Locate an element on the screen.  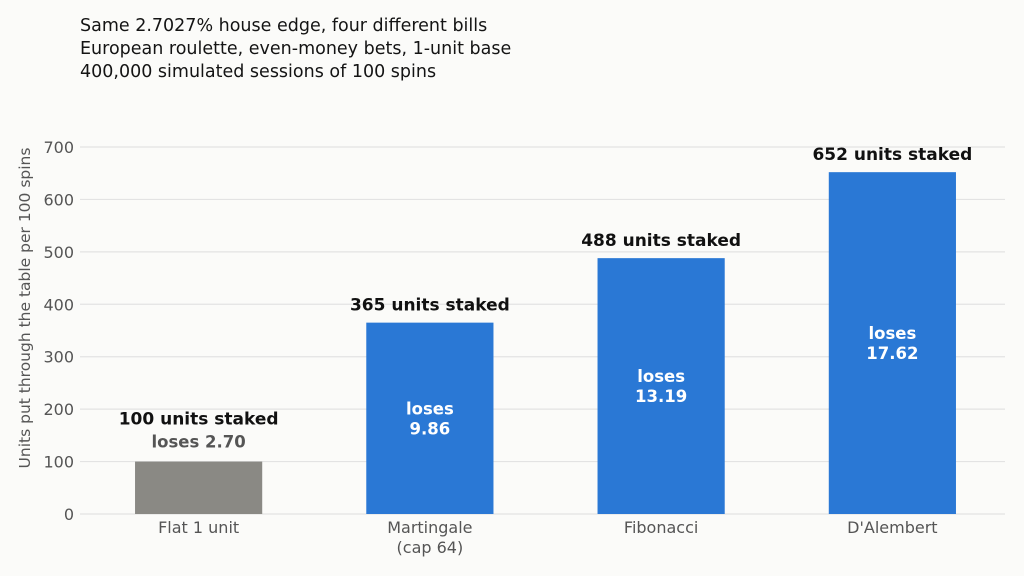
y-tick-label-700: 700 is located at coordinates (58, 147).